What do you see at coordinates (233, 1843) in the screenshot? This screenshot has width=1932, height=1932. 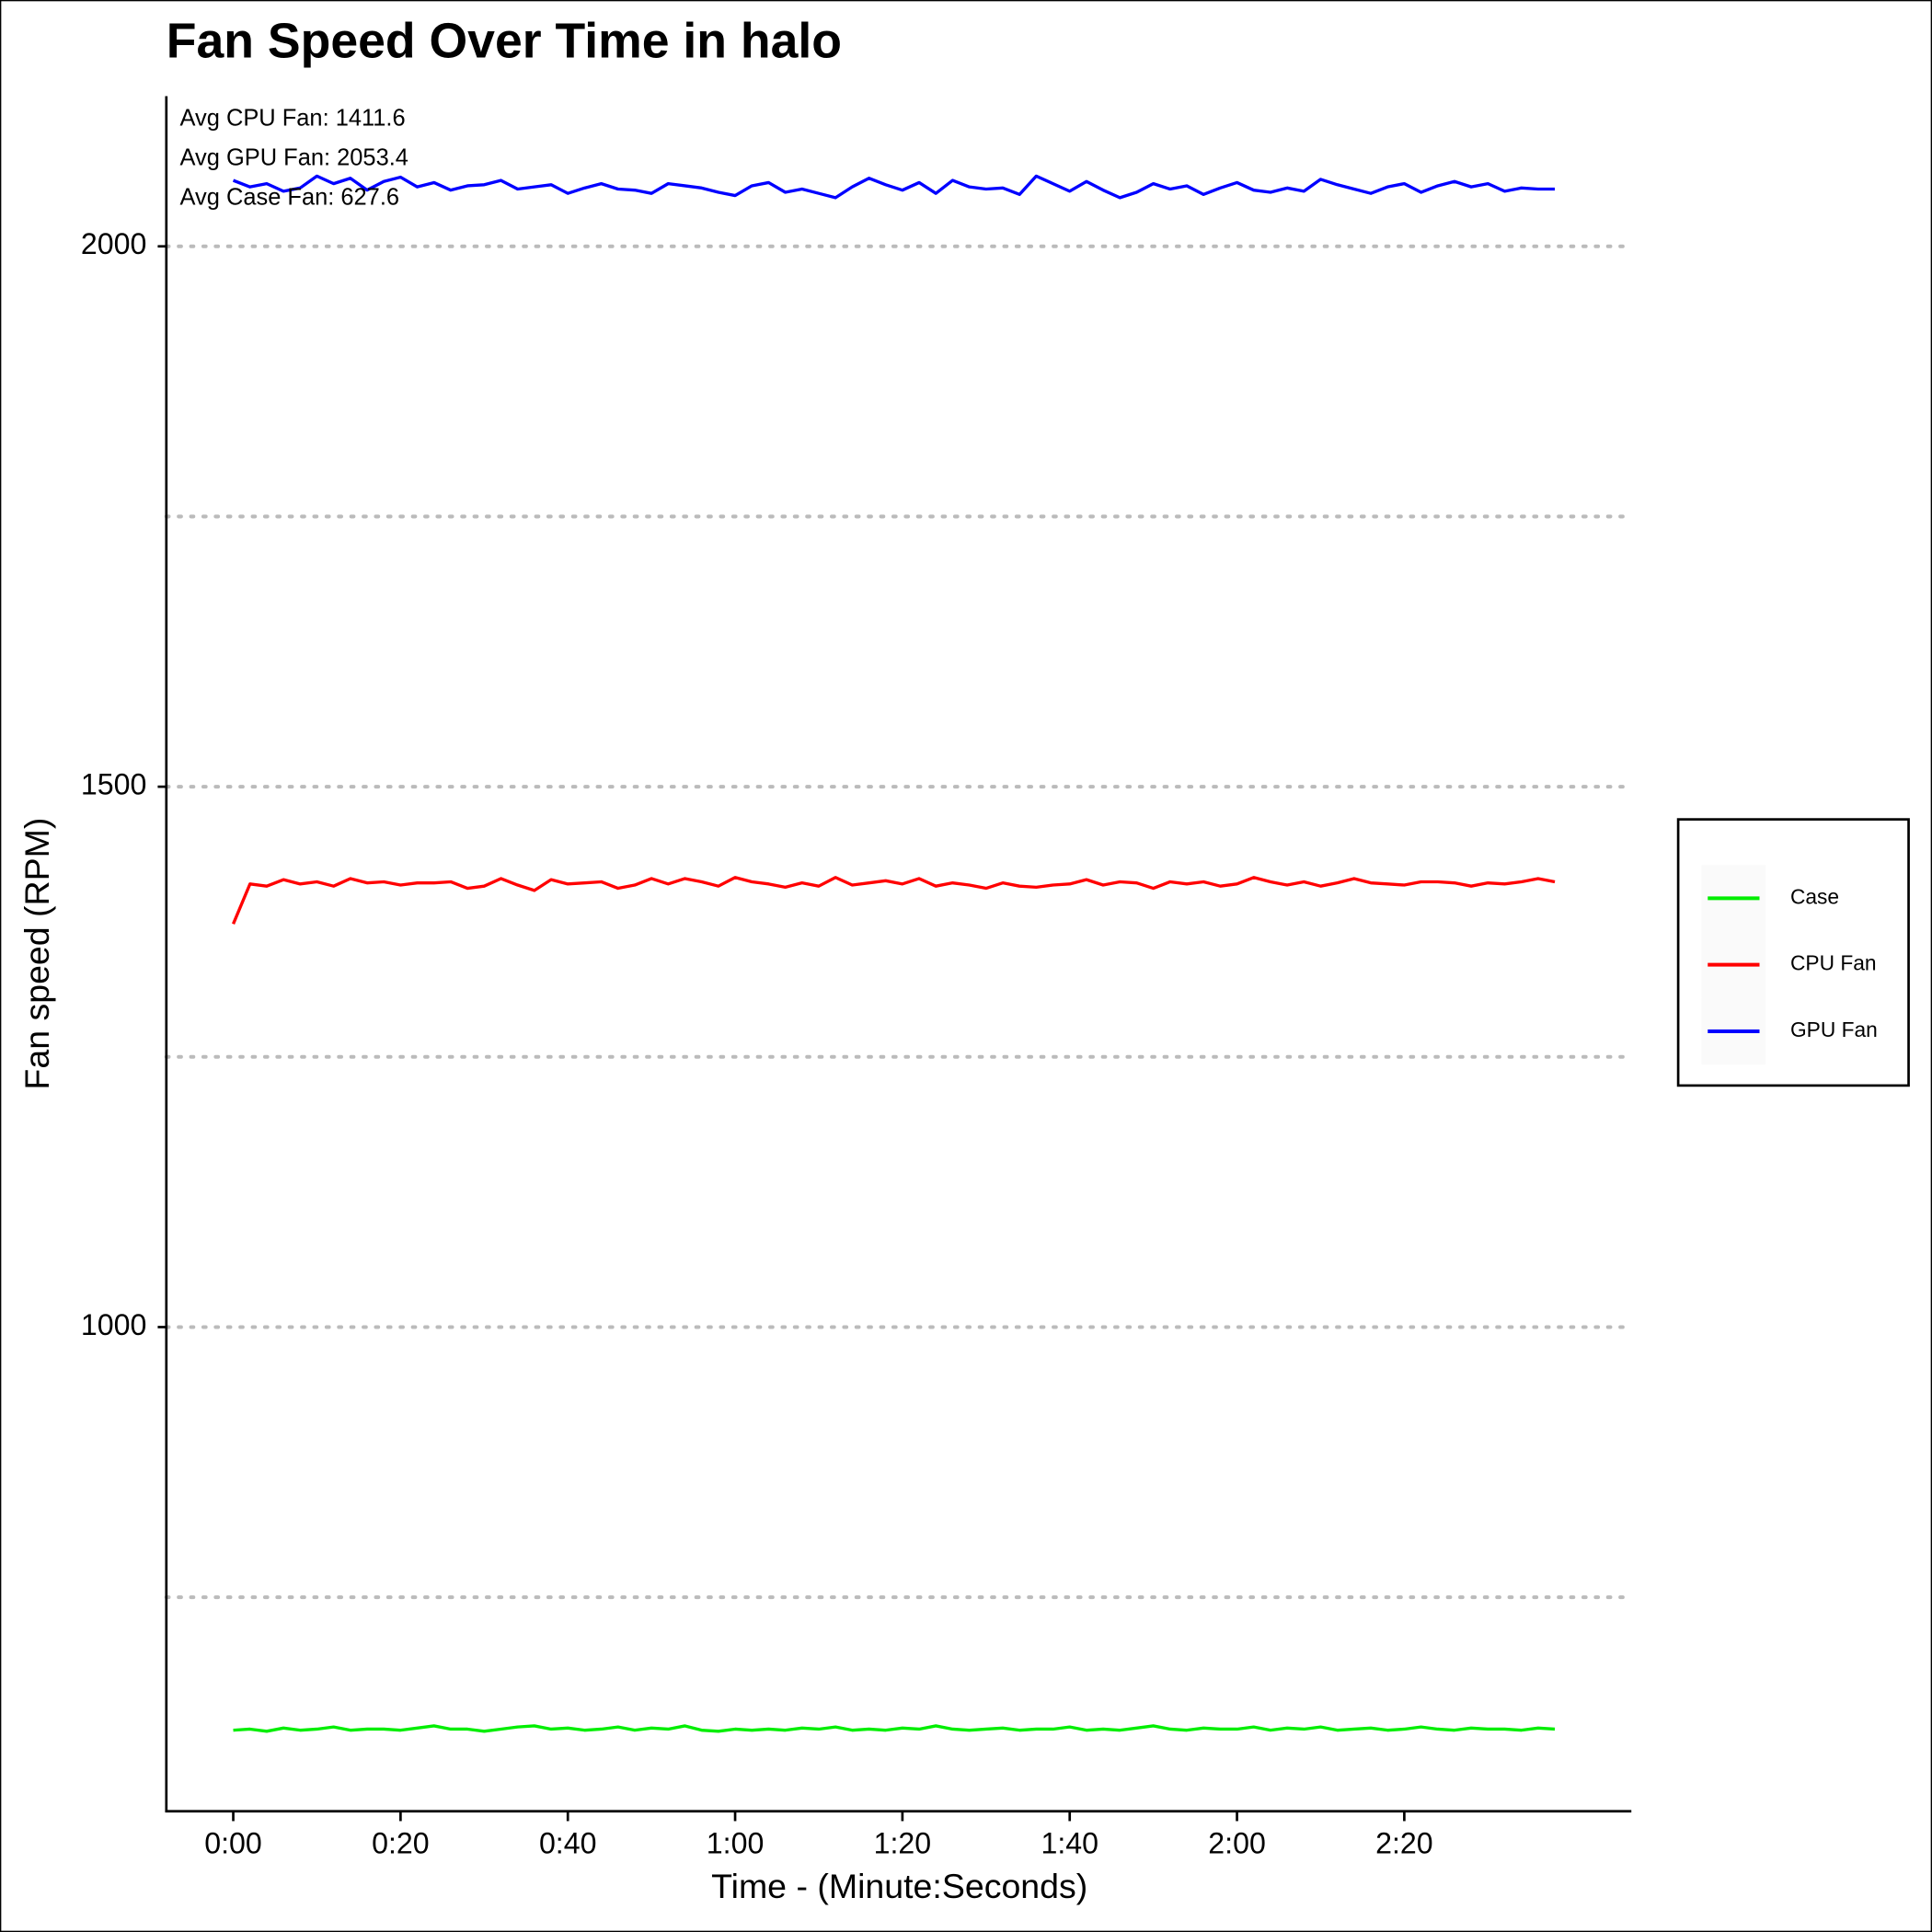 I see `x-tick-label: 0:00` at bounding box center [233, 1843].